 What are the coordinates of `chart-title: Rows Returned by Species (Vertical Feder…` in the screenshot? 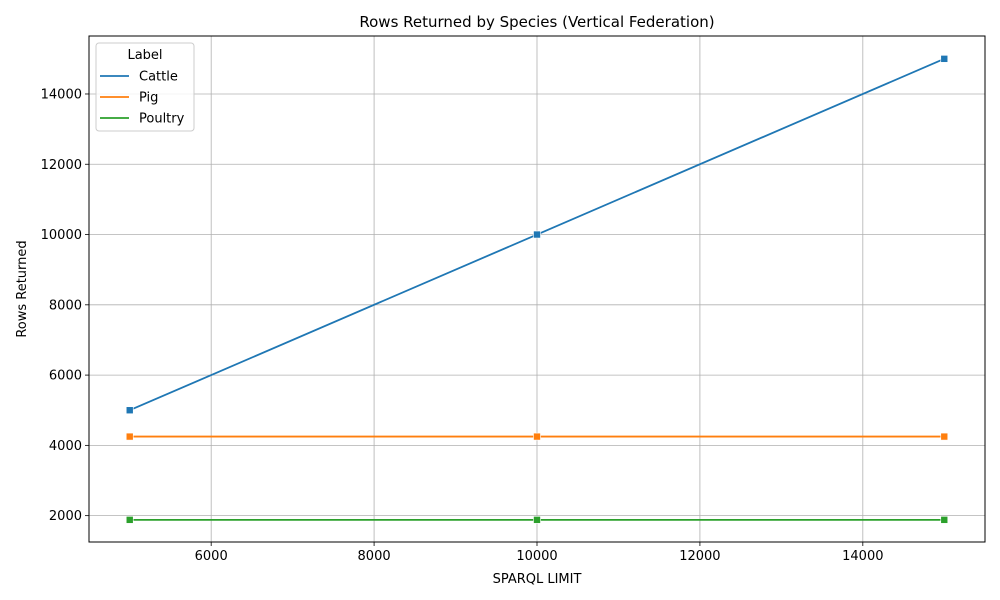 It's located at (536, 22).